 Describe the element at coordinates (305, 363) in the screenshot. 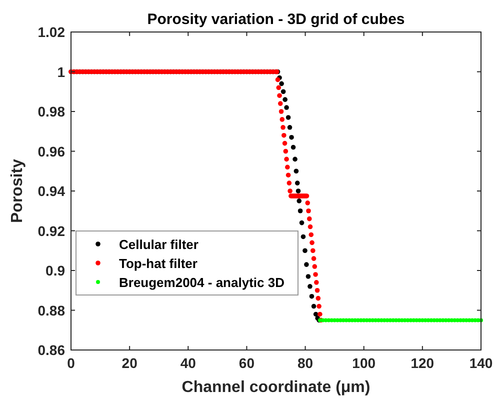

I see `x-tick-label: 80` at that location.